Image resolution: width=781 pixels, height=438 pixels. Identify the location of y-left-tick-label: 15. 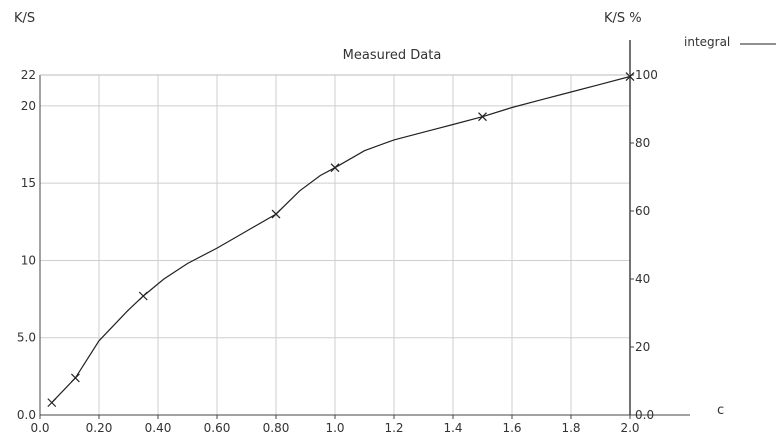
(28, 183).